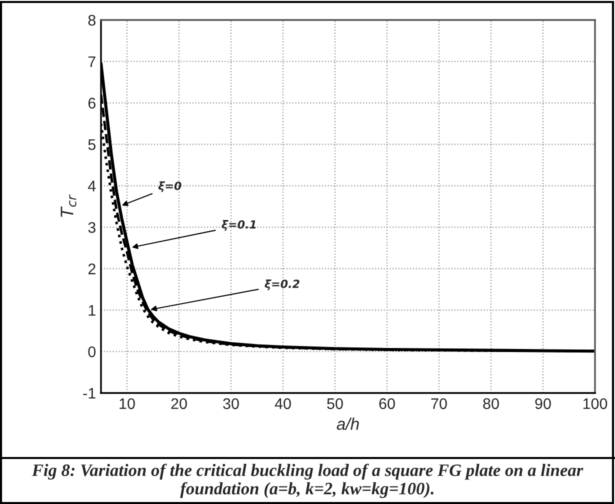 This screenshot has width=615, height=504. What do you see at coordinates (89, 393) in the screenshot?
I see `y-tick-label: -1` at bounding box center [89, 393].